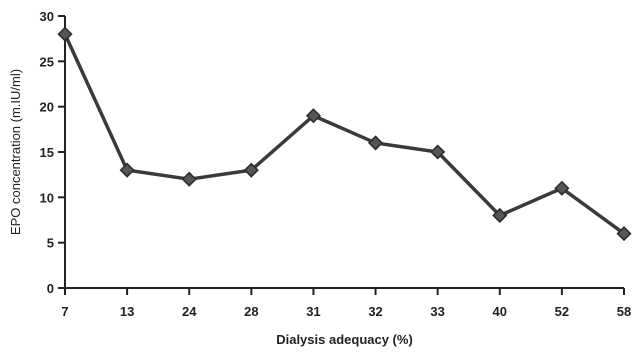 This screenshot has height=352, width=632. Describe the element at coordinates (346, 303) in the screenshot. I see `x-axis: 7 13 24 28 31 32 33 40 52 58` at that location.